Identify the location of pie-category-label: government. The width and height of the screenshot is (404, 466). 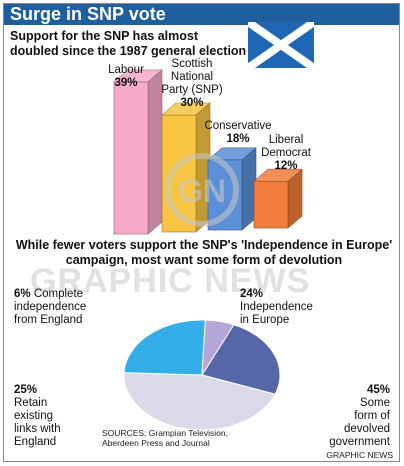
(359, 442).